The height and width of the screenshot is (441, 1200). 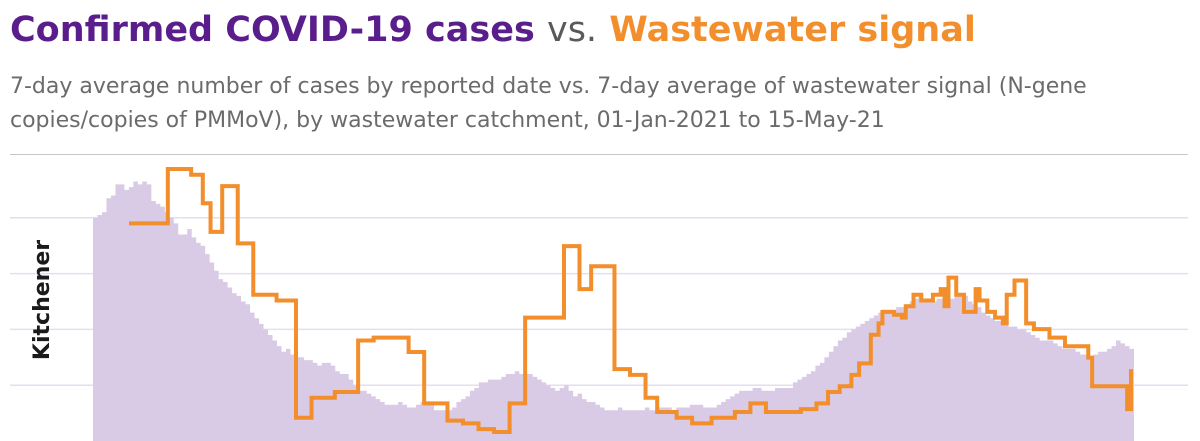 I want to click on title-divider, so click(x=599, y=154).